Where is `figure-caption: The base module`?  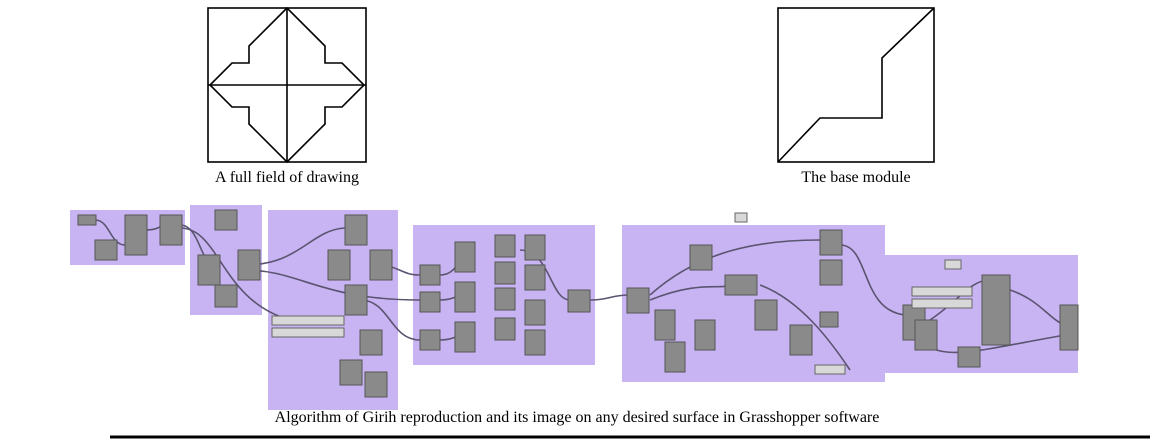
figure-caption: The base module is located at coordinates (855, 177).